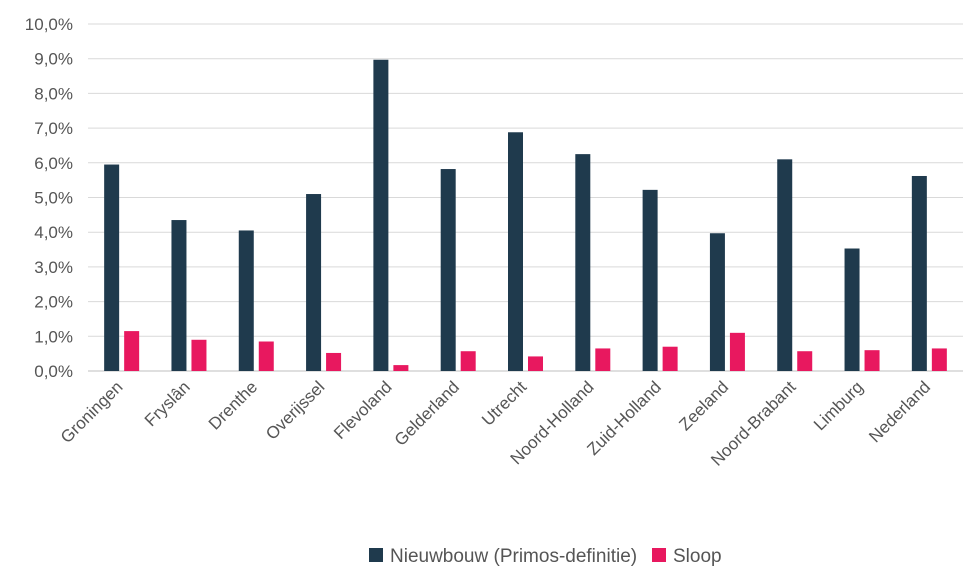 Image resolution: width=963 pixels, height=571 pixels. What do you see at coordinates (513, 556) in the screenshot?
I see `legend-label-nieuwbouw: Nieuwbouw (Primos-definitie)` at bounding box center [513, 556].